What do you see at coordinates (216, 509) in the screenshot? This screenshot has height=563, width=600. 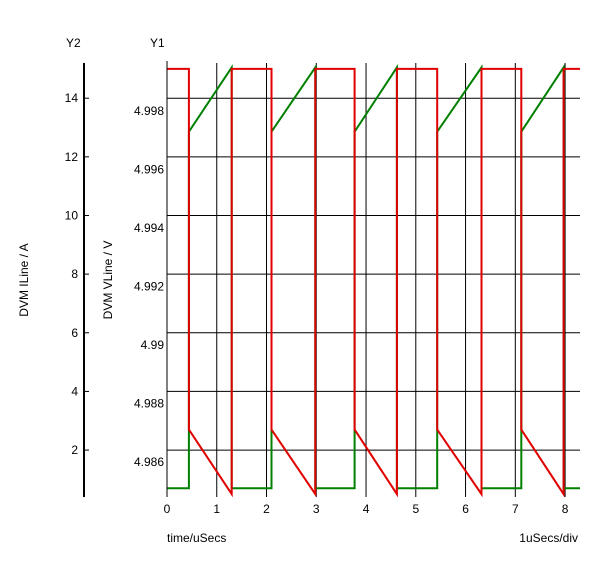 I see `x-tick-label: 1` at bounding box center [216, 509].